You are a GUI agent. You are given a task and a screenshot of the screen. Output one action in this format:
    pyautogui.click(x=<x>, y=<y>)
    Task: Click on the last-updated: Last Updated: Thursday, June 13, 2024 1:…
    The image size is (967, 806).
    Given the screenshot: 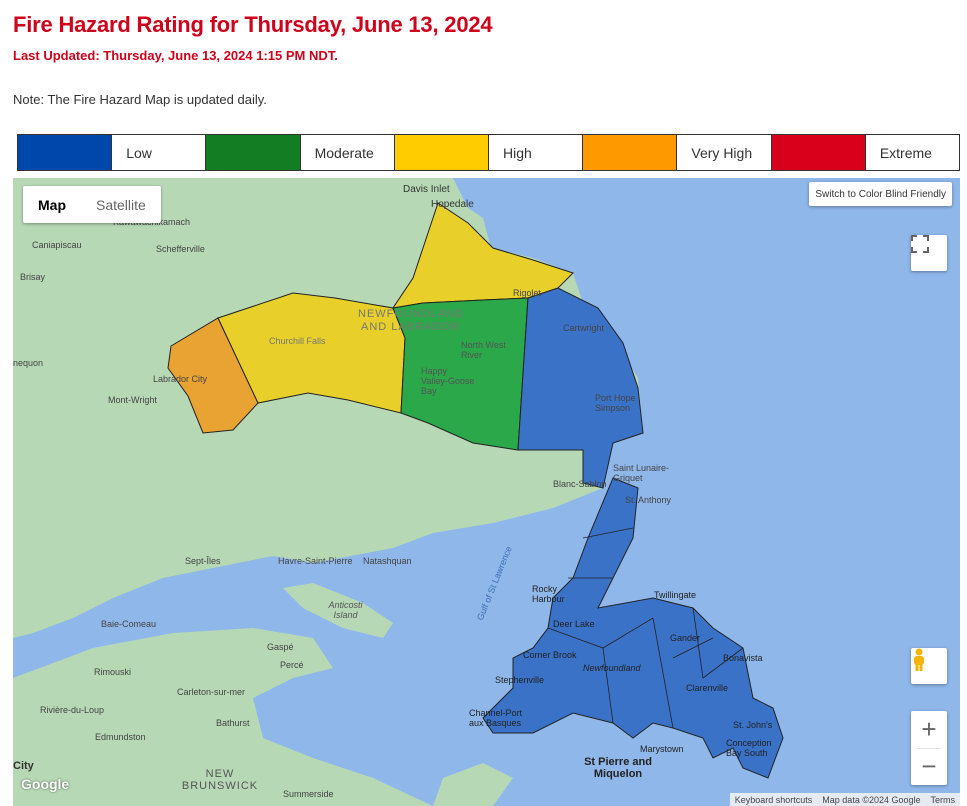 What is the action you would take?
    pyautogui.click(x=175, y=55)
    